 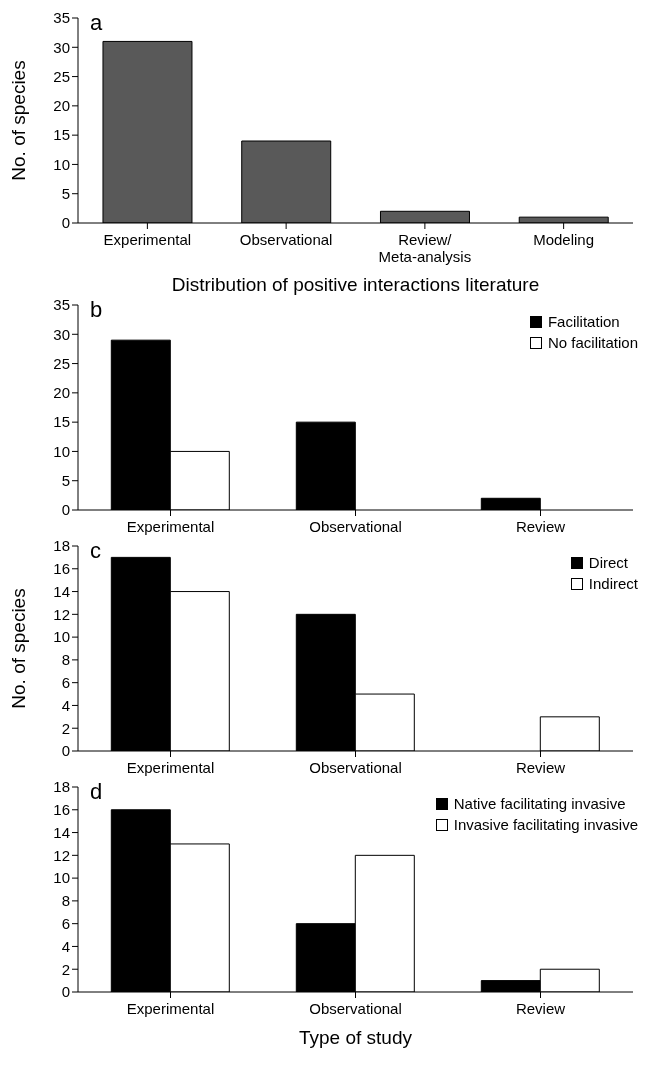 What do you see at coordinates (355, 284) in the screenshot?
I see `x-axis-title: Distribution of positive interactions literature` at bounding box center [355, 284].